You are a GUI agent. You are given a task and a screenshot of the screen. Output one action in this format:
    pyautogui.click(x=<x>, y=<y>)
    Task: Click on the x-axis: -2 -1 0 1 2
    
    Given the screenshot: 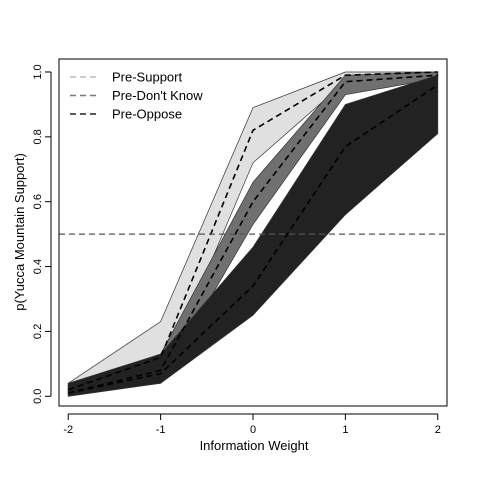 What is the action you would take?
    pyautogui.click(x=252, y=424)
    